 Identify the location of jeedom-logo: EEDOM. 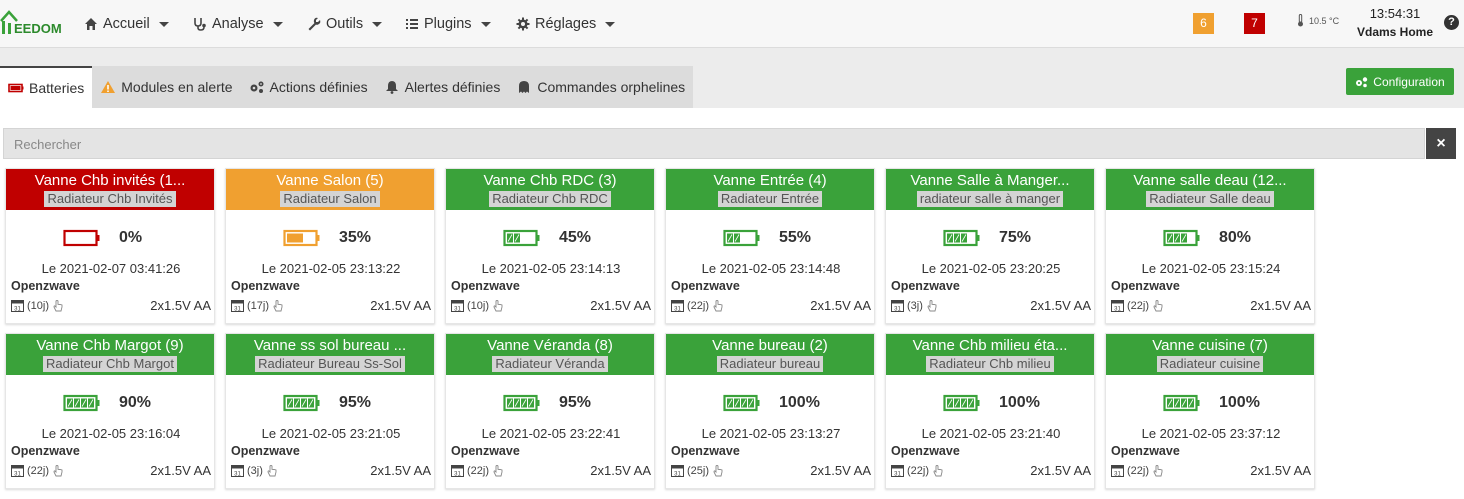
(32, 24).